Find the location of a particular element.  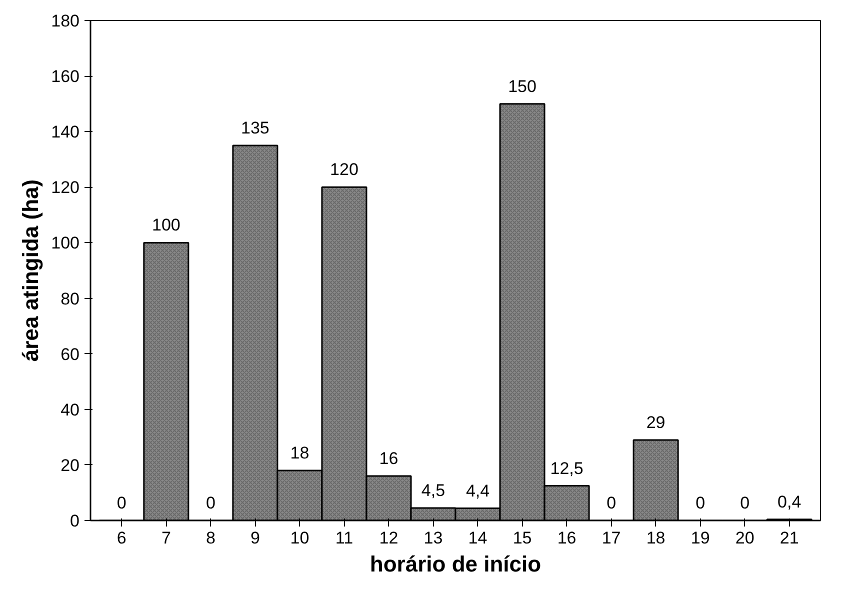

y-tick-label: 120 is located at coordinates (65, 188).